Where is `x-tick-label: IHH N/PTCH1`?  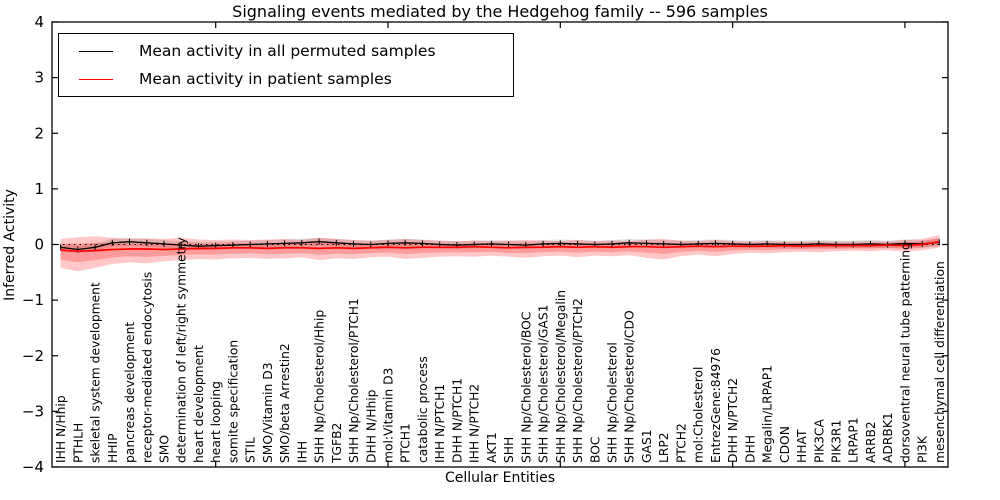 x-tick-label: IHH N/PTCH1 is located at coordinates (440, 423).